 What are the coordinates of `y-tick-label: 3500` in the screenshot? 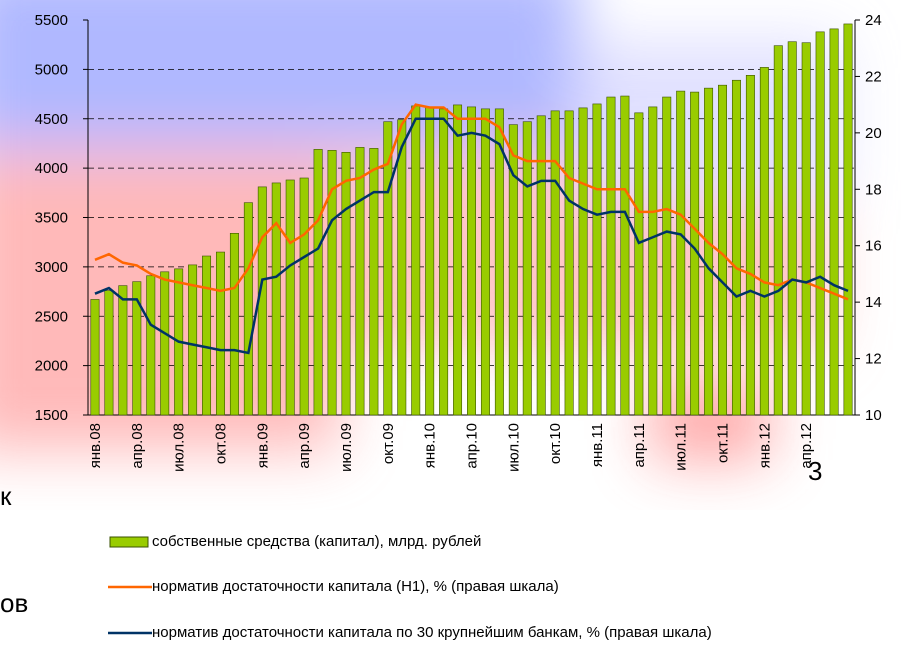 It's located at (51, 218).